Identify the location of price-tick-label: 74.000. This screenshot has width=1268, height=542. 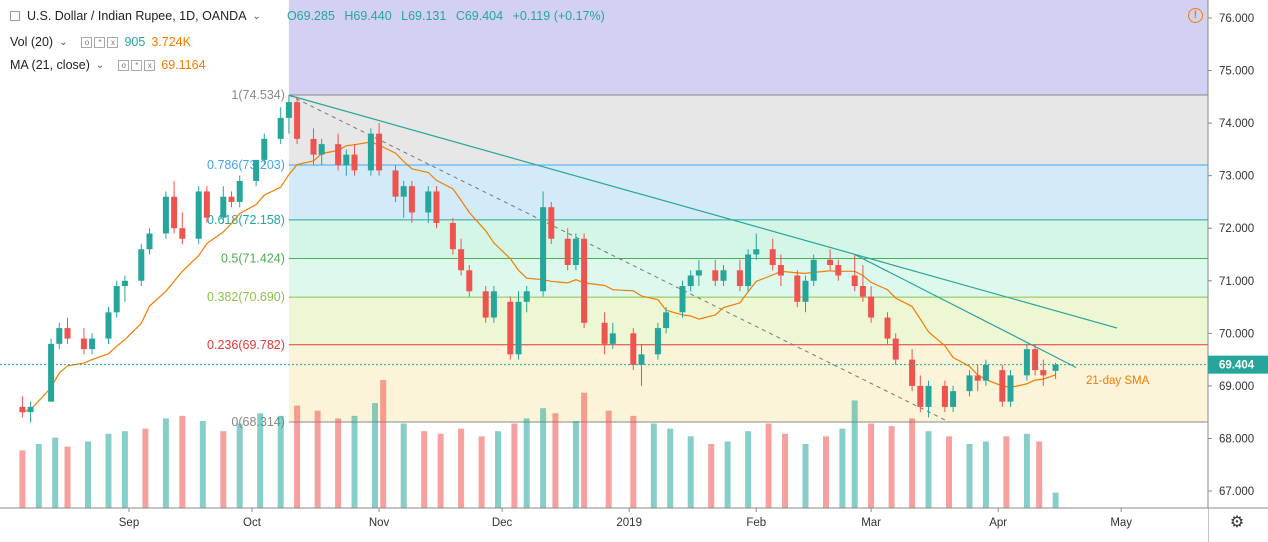
(1236, 124).